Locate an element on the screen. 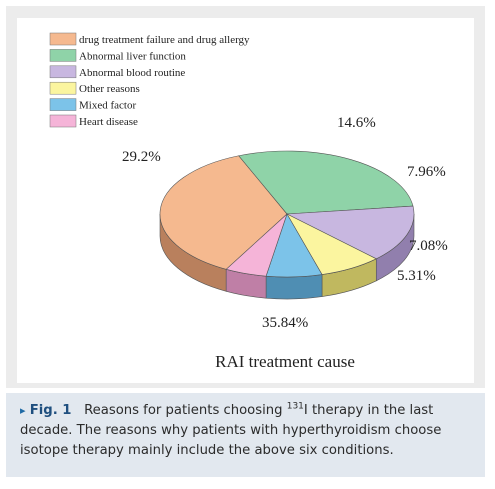  legend-label-5: Heart disease is located at coordinates (108, 122).